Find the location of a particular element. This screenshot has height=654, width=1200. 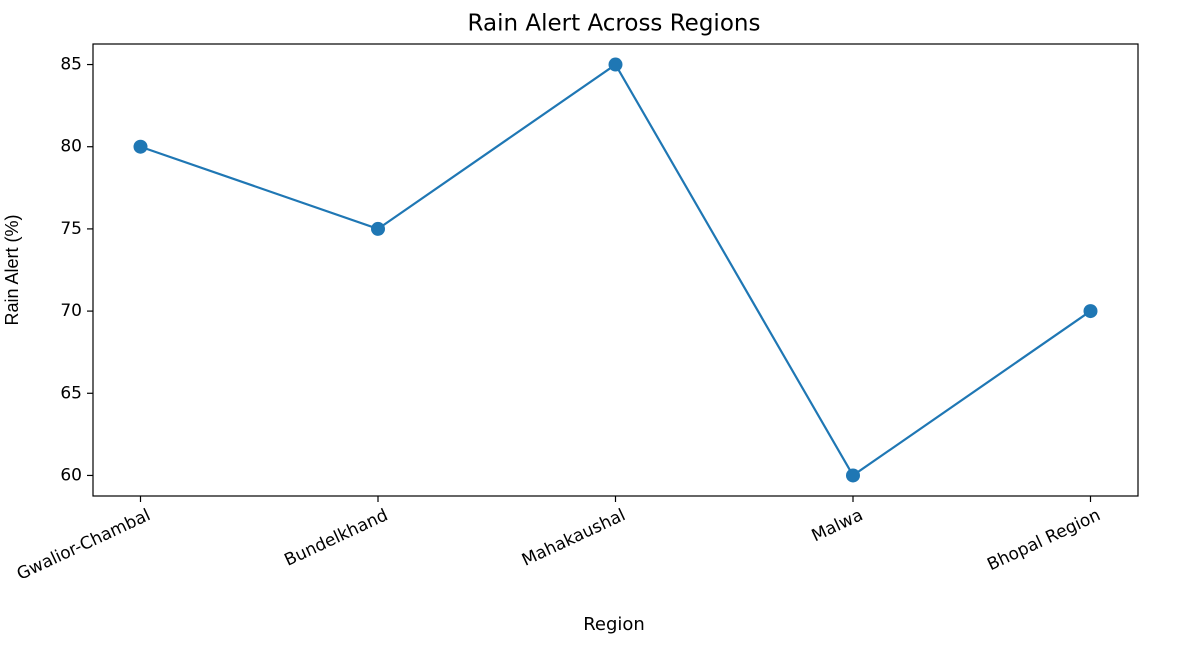

x-tick-label: Bundelkhand is located at coordinates (336, 537).